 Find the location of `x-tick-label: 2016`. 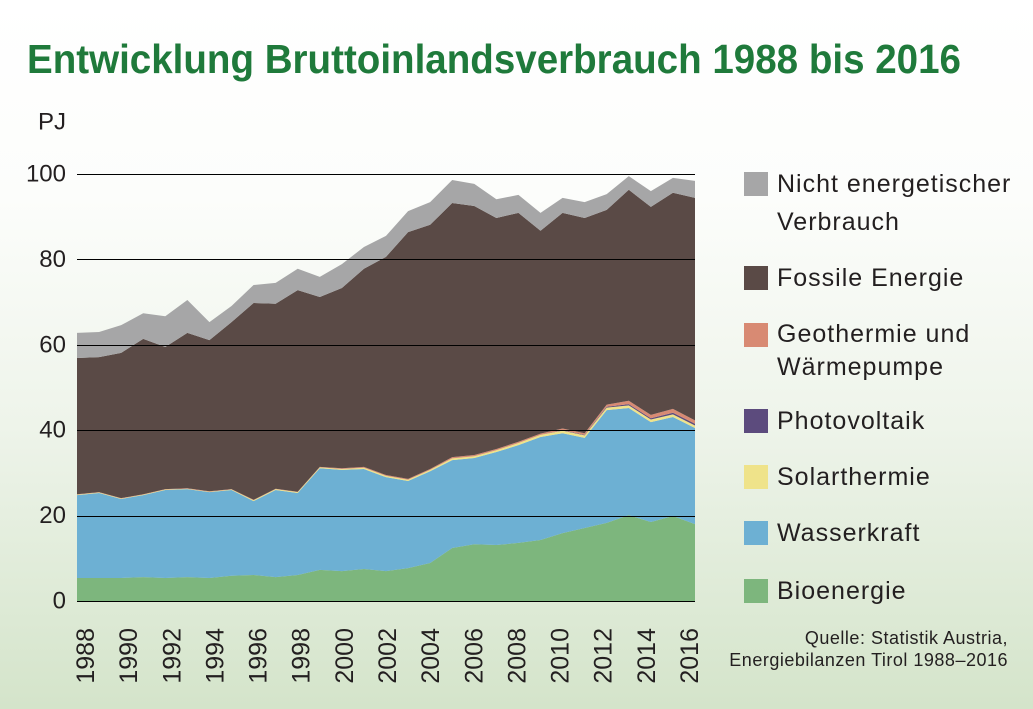

x-tick-label: 2016 is located at coordinates (690, 656).